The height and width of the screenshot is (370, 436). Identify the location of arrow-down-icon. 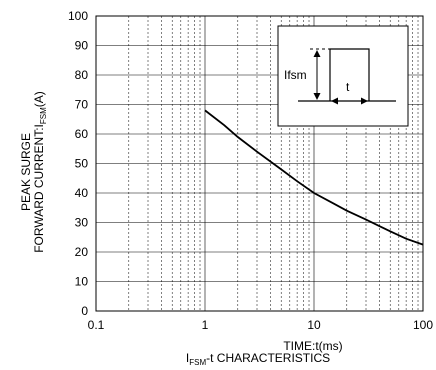
(317, 96).